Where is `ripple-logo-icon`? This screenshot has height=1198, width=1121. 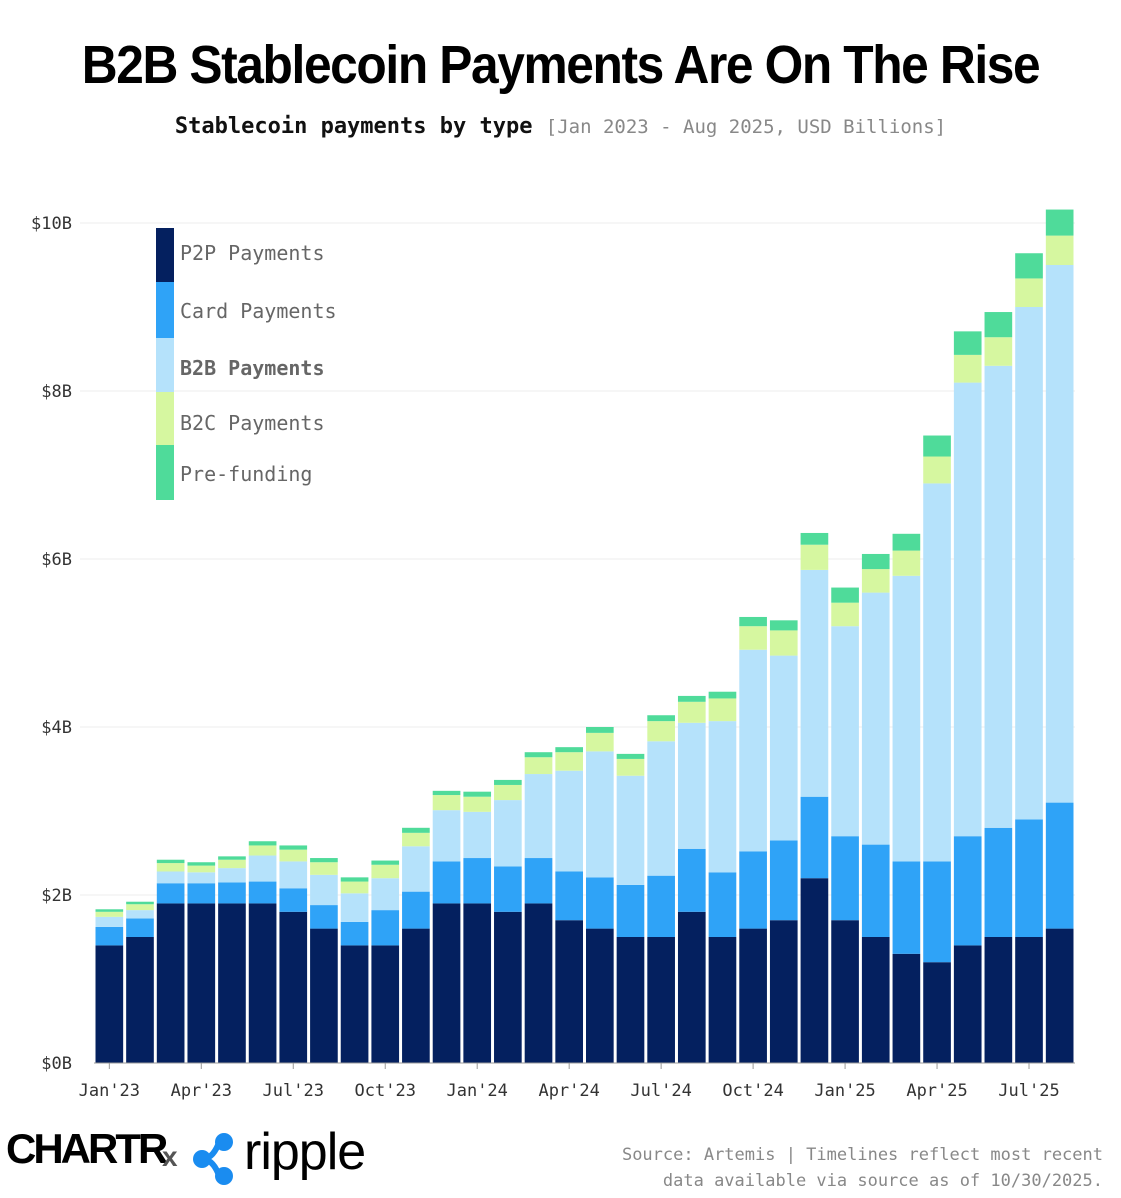
ripple-logo-icon is located at coordinates (213, 1159).